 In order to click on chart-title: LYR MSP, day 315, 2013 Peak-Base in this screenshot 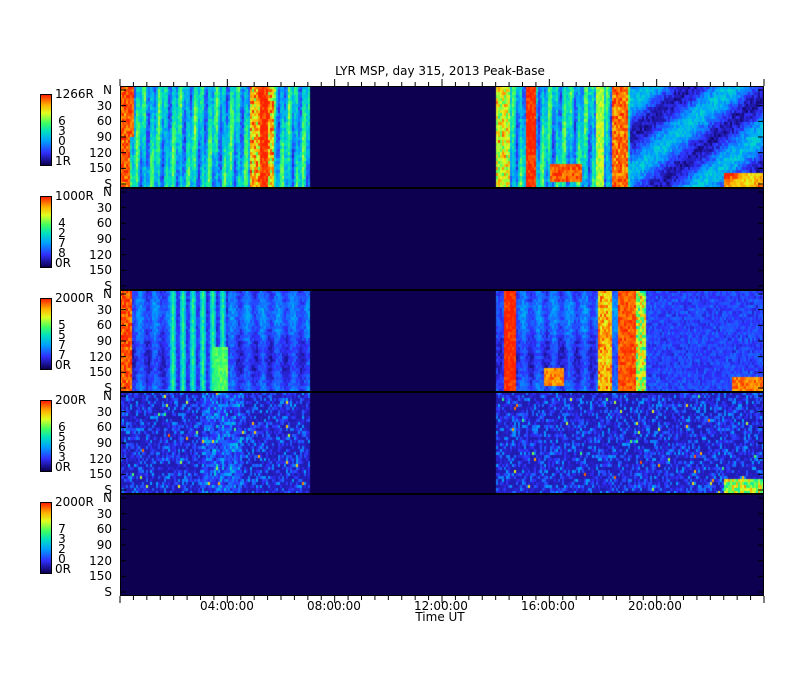, I will do `click(440, 71)`.